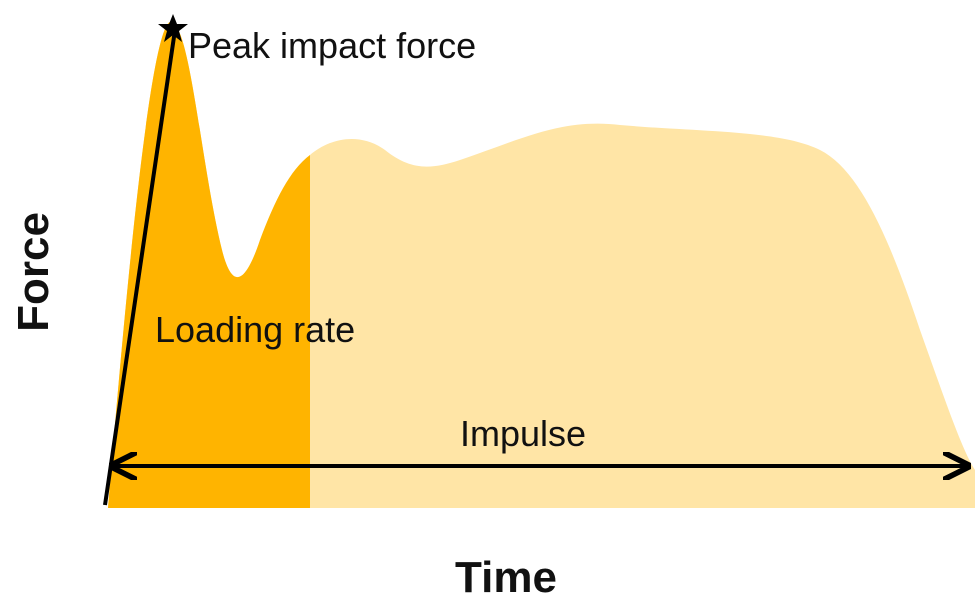 Image resolution: width=976 pixels, height=597 pixels. Describe the element at coordinates (523, 433) in the screenshot. I see `impulse-label: Impulse` at that location.